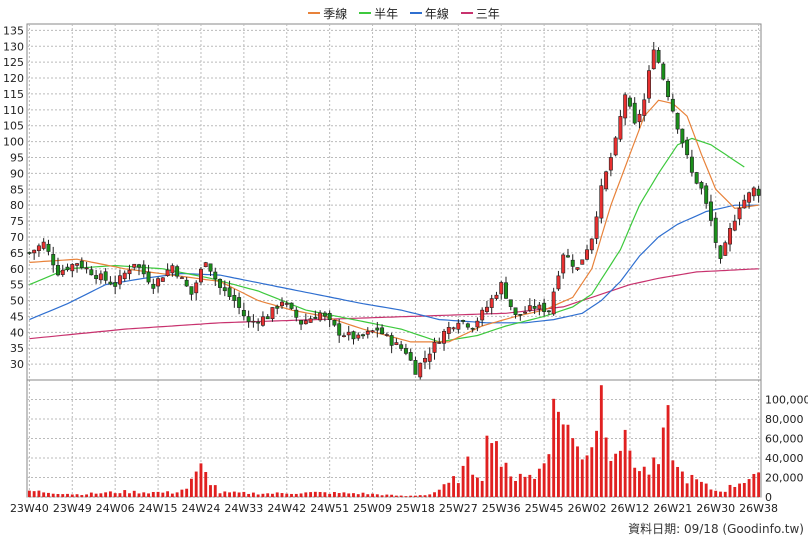 Image resolution: width=808 pixels, height=540 pixels. Describe the element at coordinates (415, 508) in the screenshot. I see `x-tick-label: 25W18` at that location.